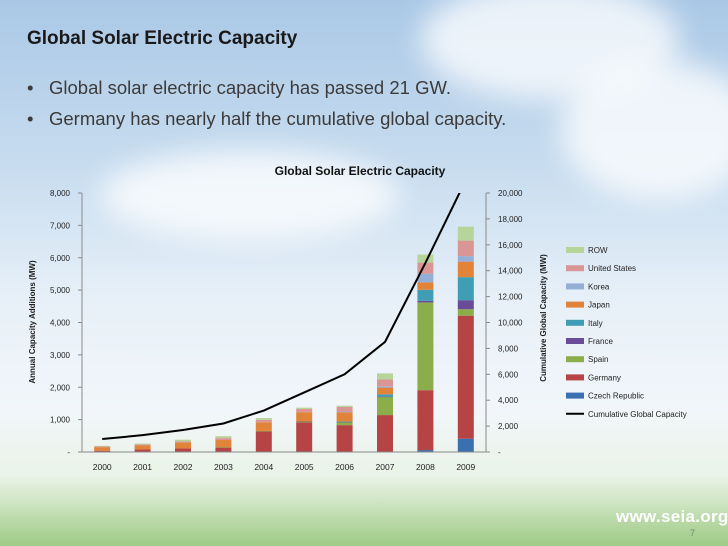 The image size is (728, 546). What do you see at coordinates (142, 467) in the screenshot?
I see `x-tick-label: 2001` at bounding box center [142, 467].